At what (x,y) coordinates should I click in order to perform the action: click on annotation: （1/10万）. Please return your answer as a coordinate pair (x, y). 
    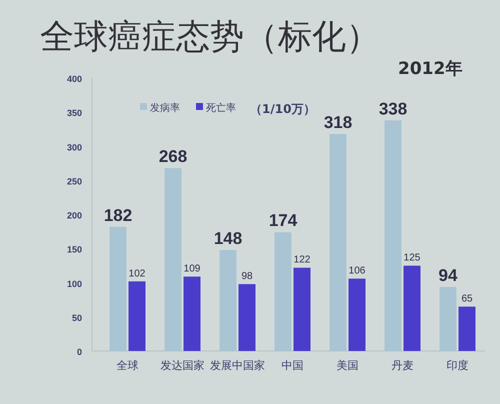
    Looking at the image, I should click on (283, 109).